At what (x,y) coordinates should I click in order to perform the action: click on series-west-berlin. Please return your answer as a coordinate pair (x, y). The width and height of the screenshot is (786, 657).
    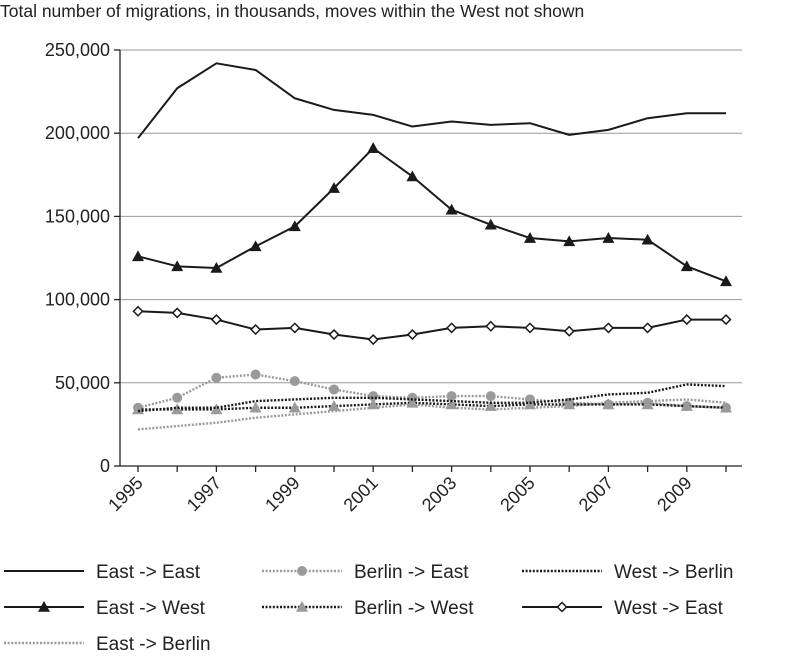
    Looking at the image, I should click on (432, 398).